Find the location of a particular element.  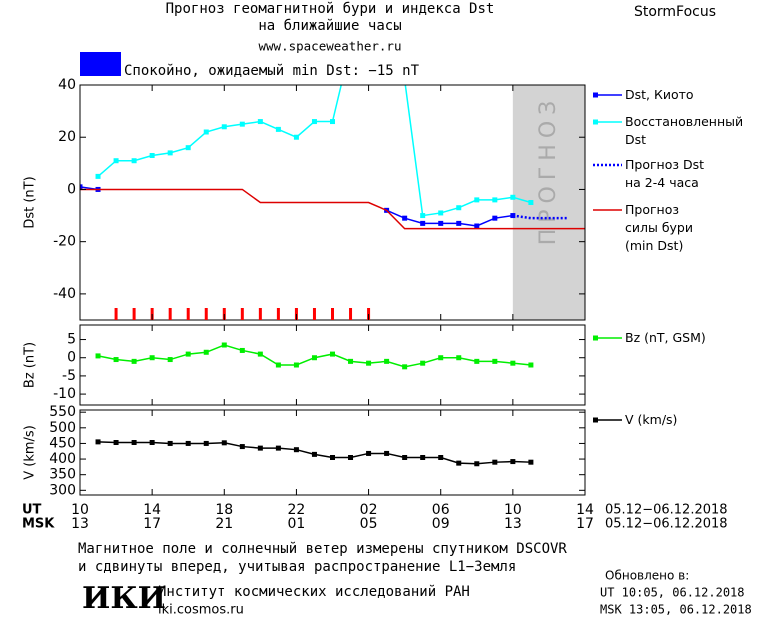

forecast-label: ПРОГНОЗ is located at coordinates (548, 170).